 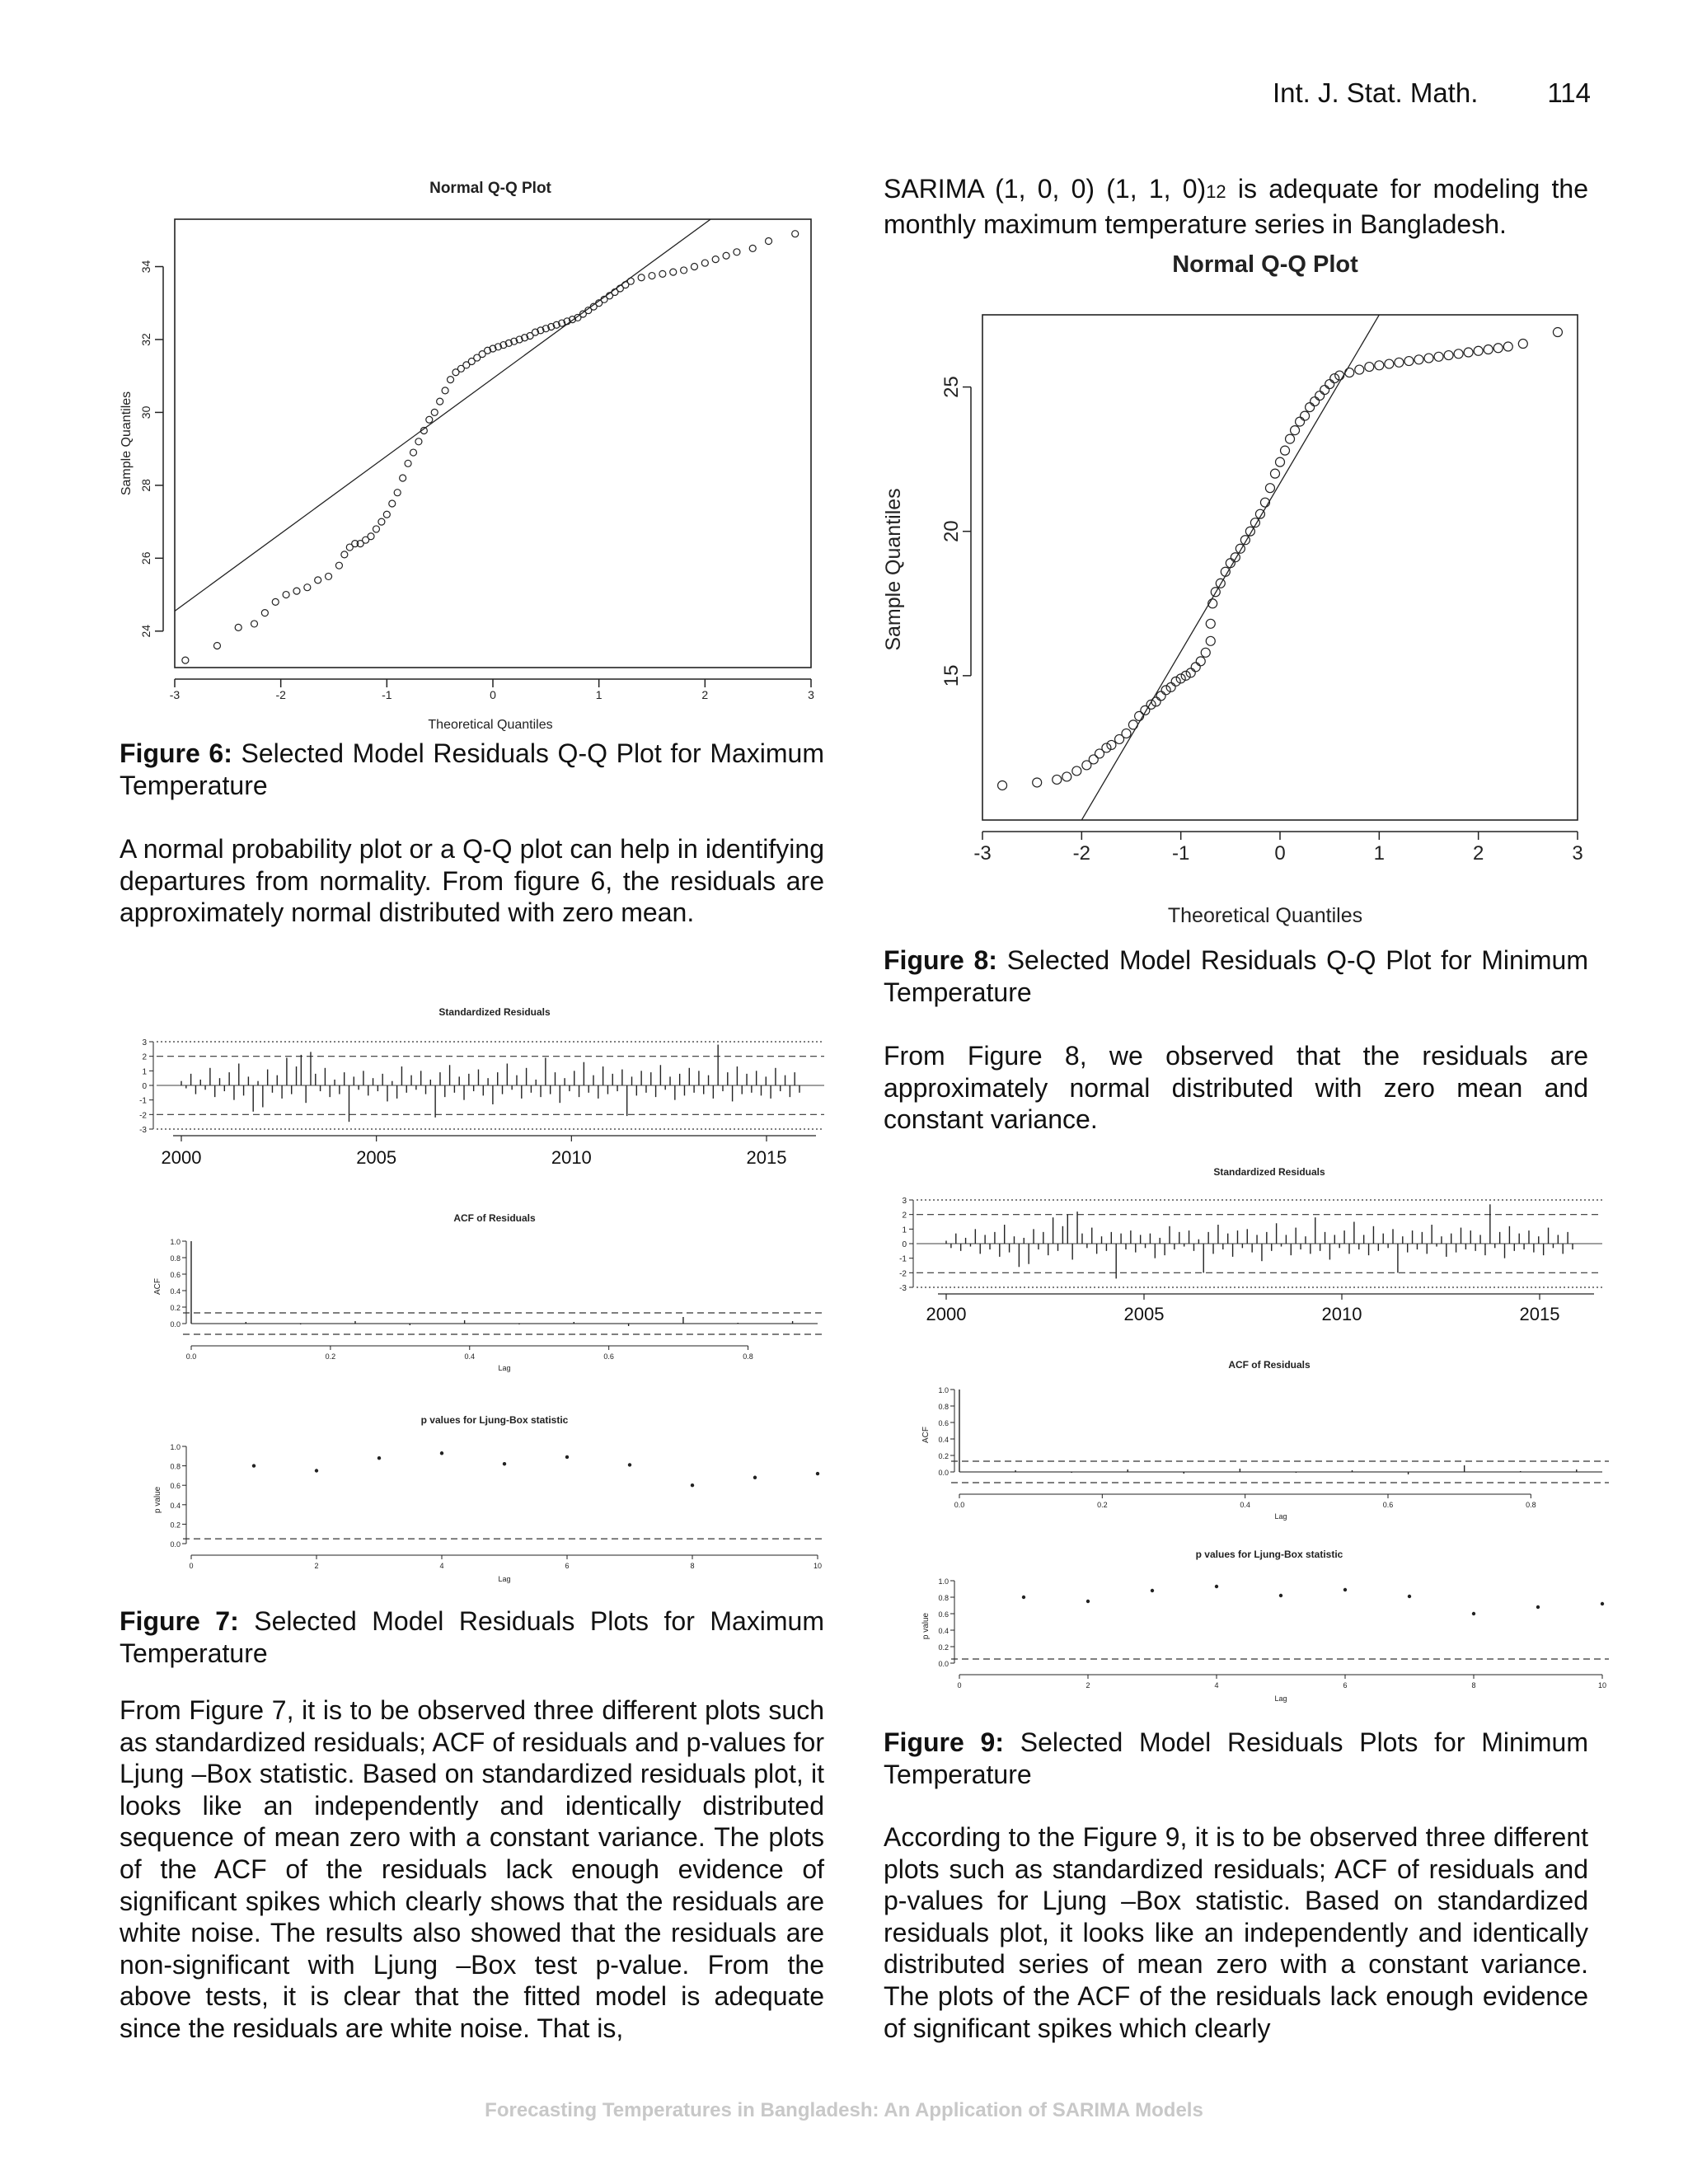 What do you see at coordinates (1569, 92) in the screenshot?
I see `page-number: 114` at bounding box center [1569, 92].